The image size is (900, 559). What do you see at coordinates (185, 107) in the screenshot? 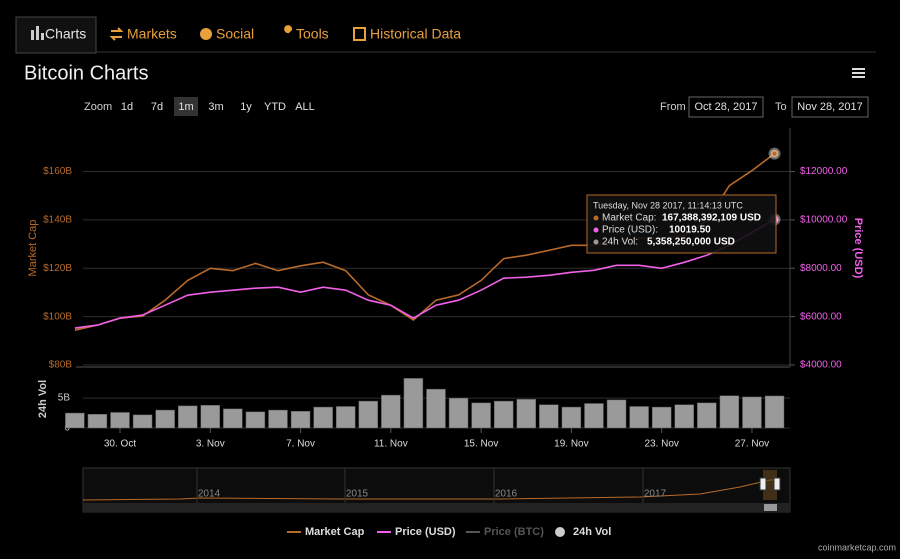
I see `zoom-button: 1m` at bounding box center [185, 107].